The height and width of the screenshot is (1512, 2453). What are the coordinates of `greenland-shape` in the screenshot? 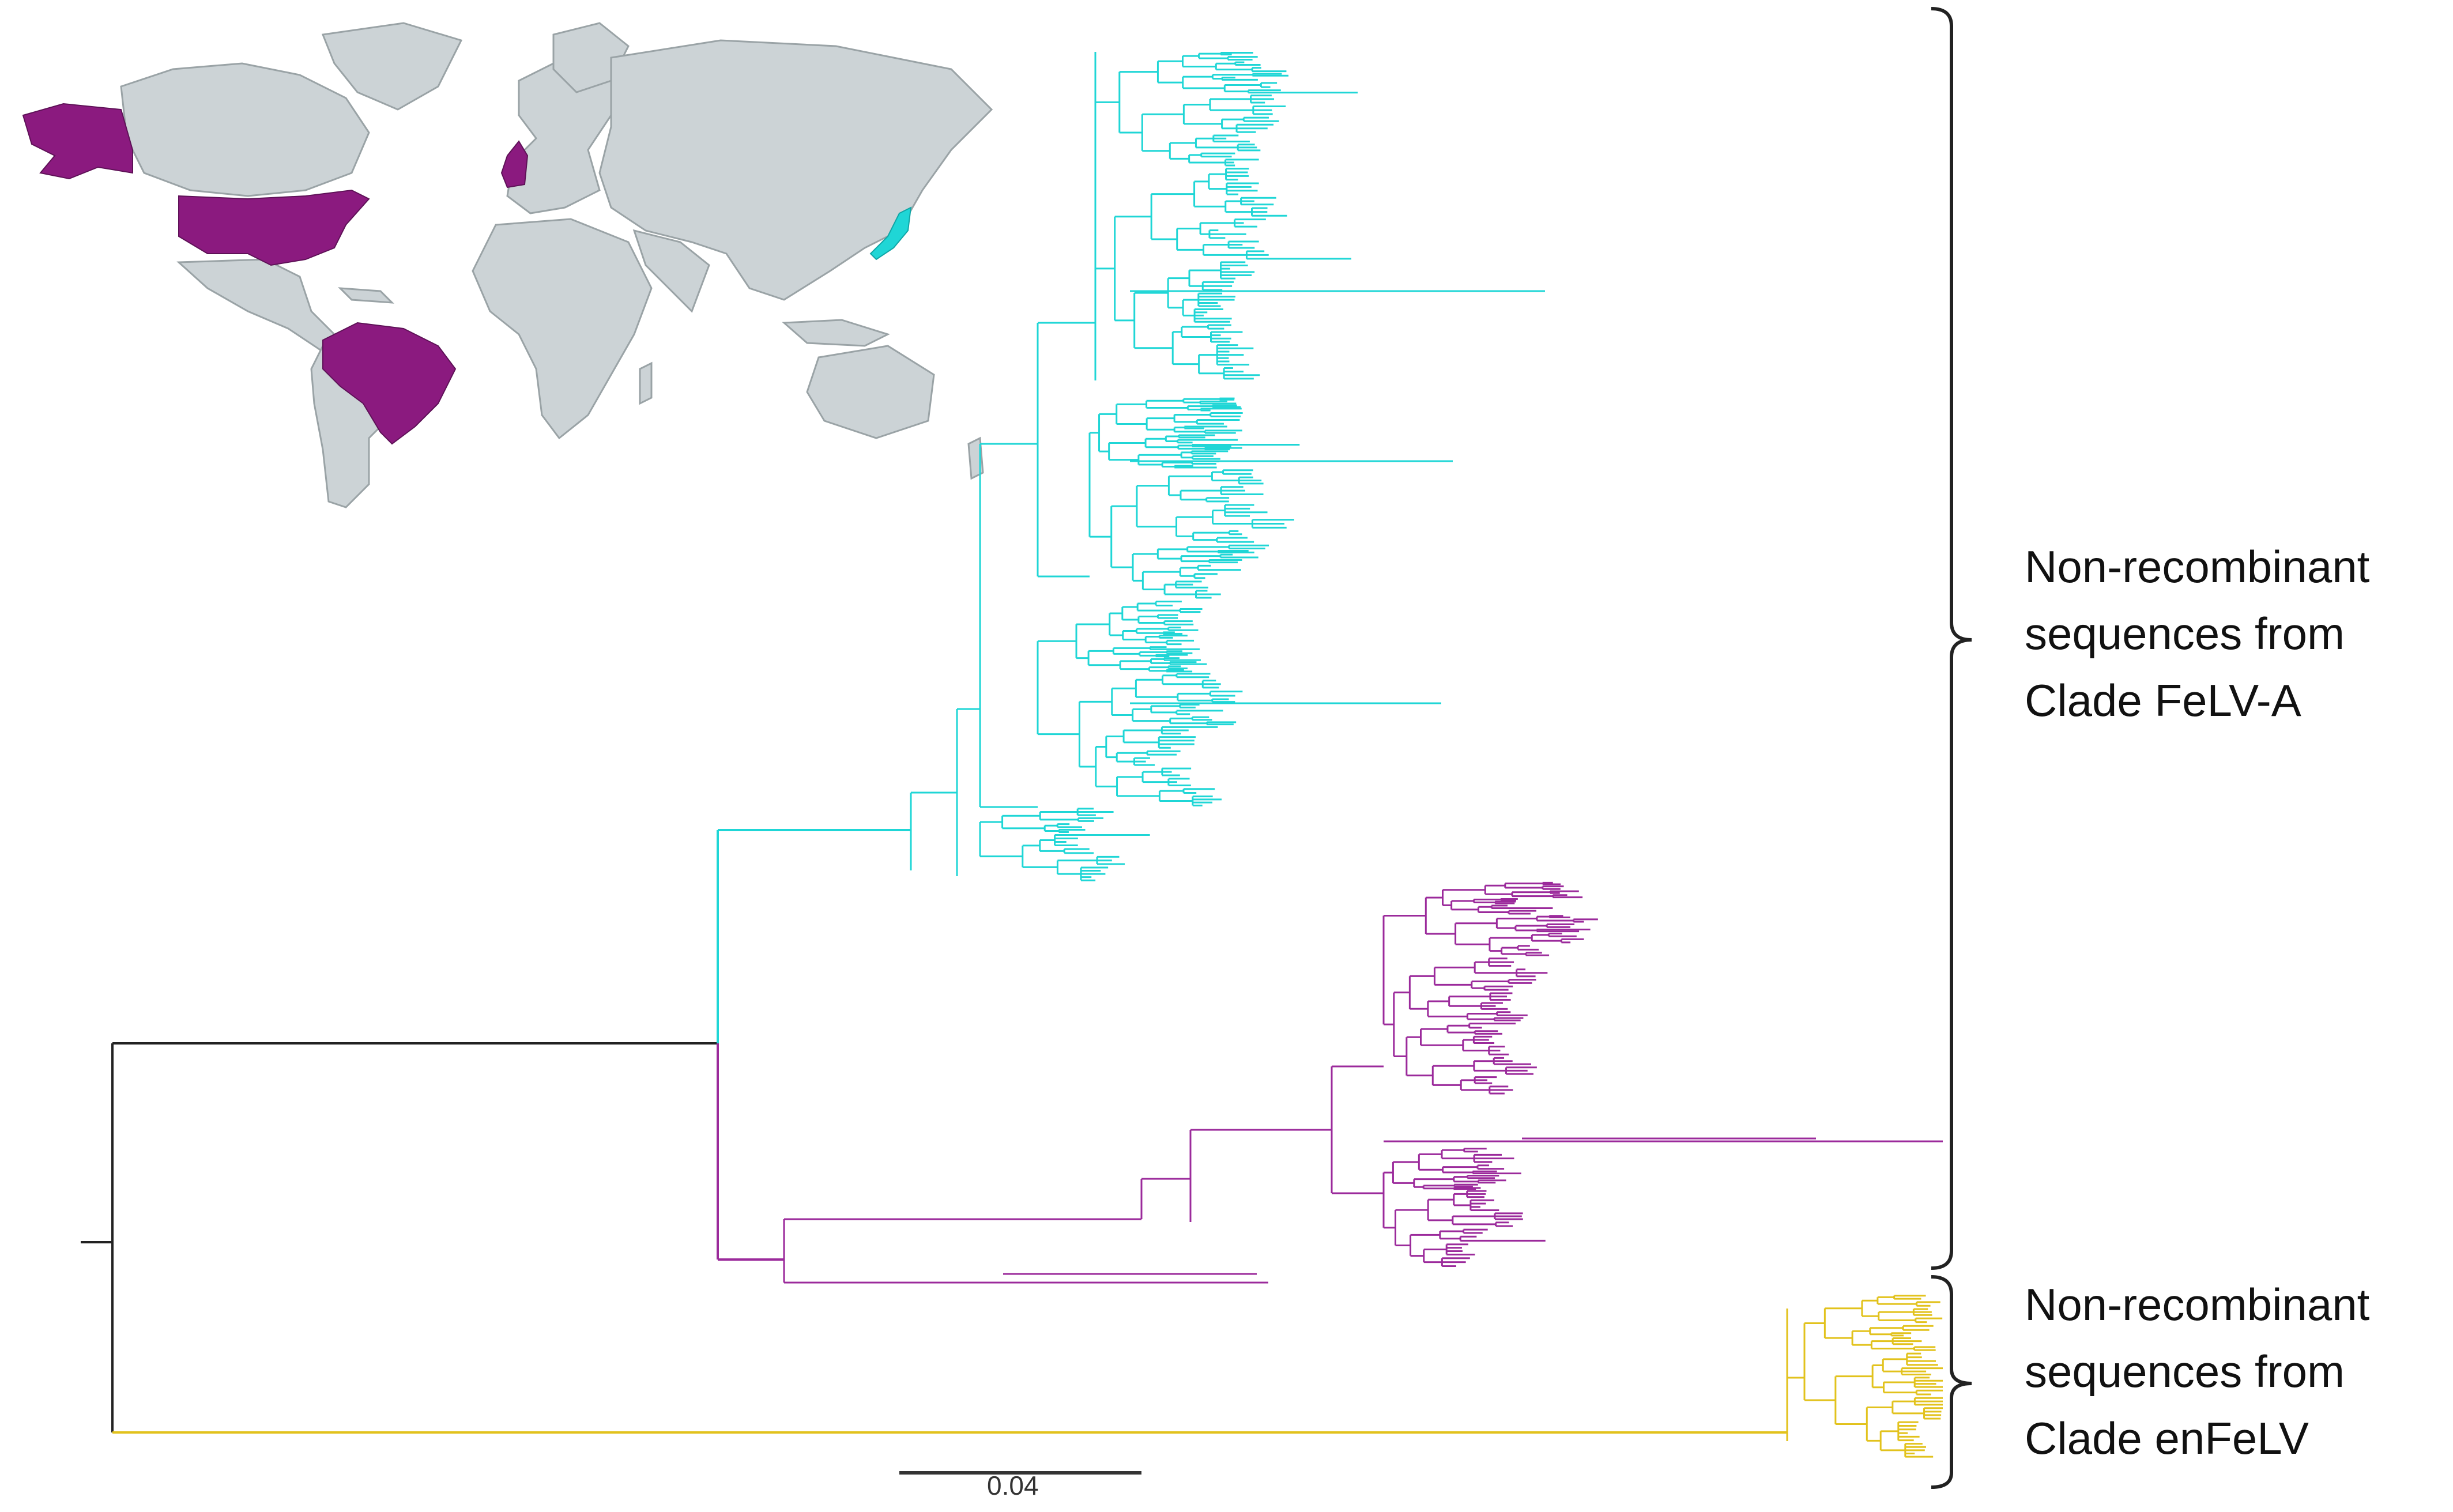 It's located at (392, 66).